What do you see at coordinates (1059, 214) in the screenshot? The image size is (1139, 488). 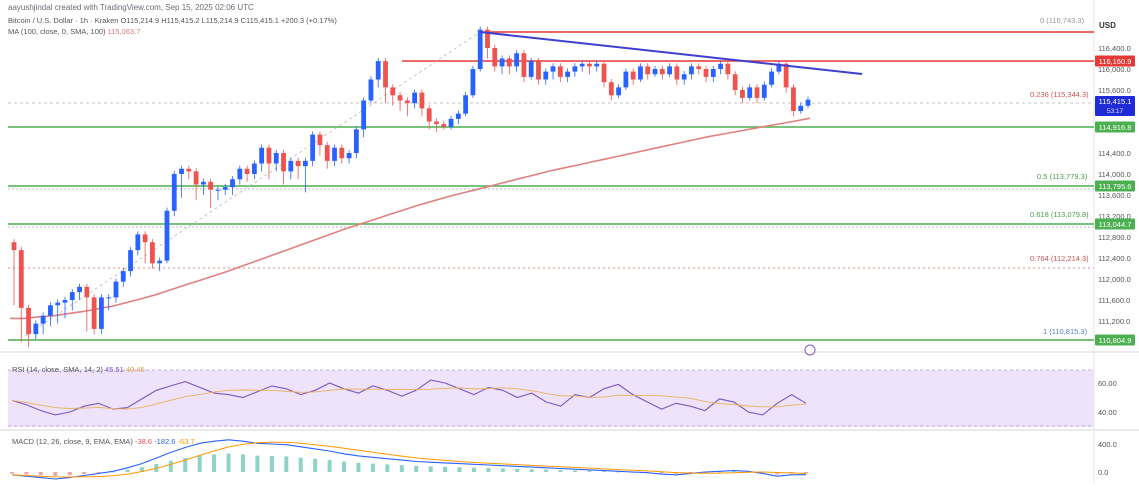 I see `fib-level-label: 0.618 (113,079.8)` at bounding box center [1059, 214].